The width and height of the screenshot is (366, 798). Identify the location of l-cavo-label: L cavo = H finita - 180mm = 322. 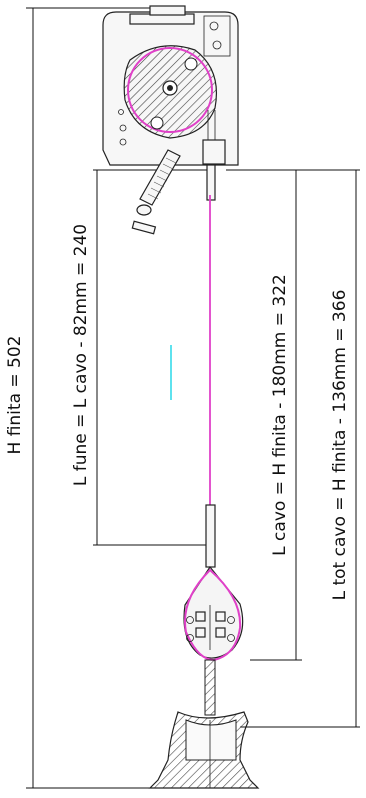
(280, 415).